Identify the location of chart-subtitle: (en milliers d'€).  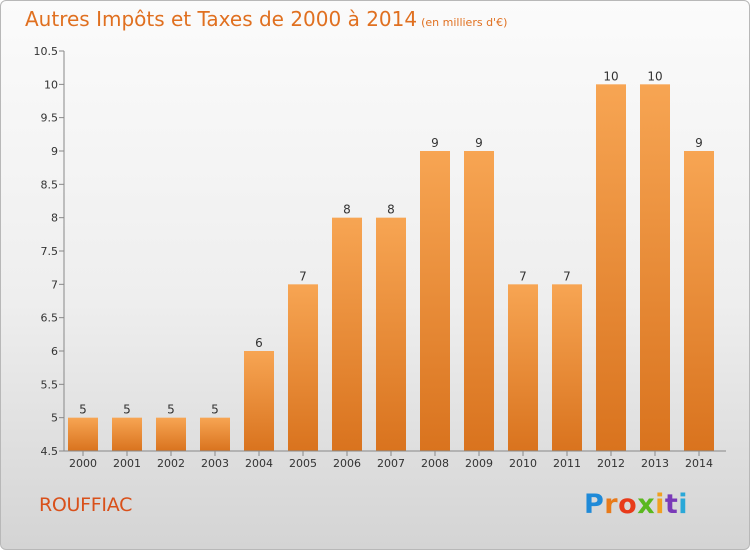
(464, 22).